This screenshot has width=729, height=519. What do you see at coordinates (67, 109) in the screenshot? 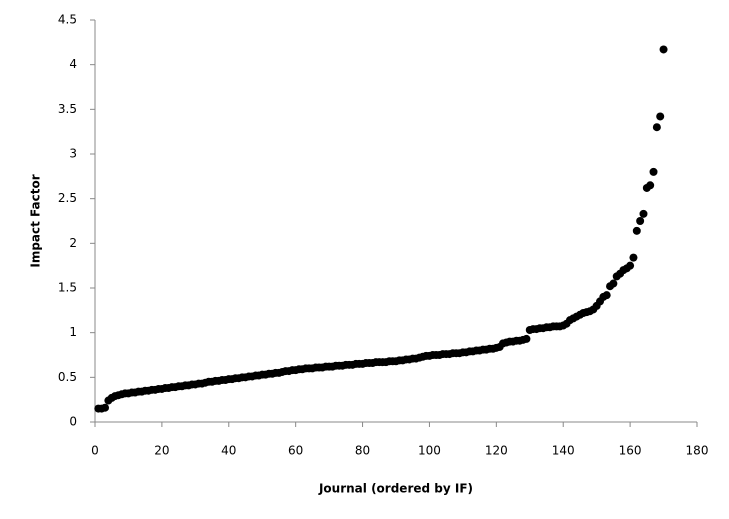
I see `y-tick-label: 3.5` at bounding box center [67, 109].